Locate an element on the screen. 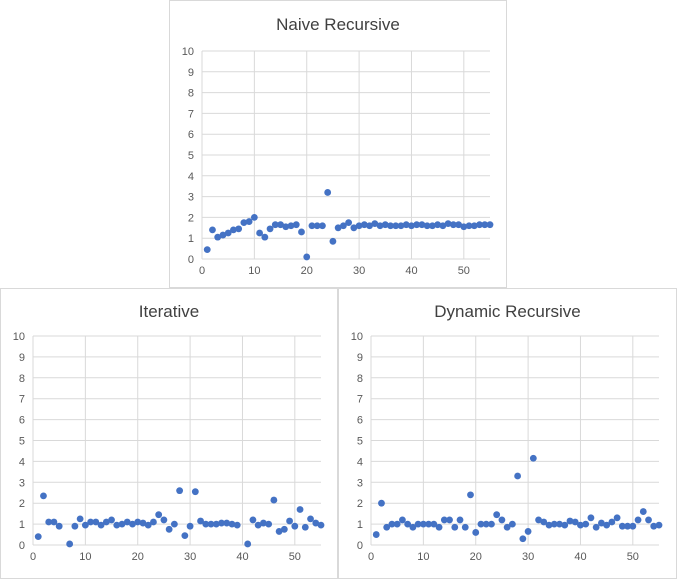  y-tick-label: 1 is located at coordinates (360, 525).